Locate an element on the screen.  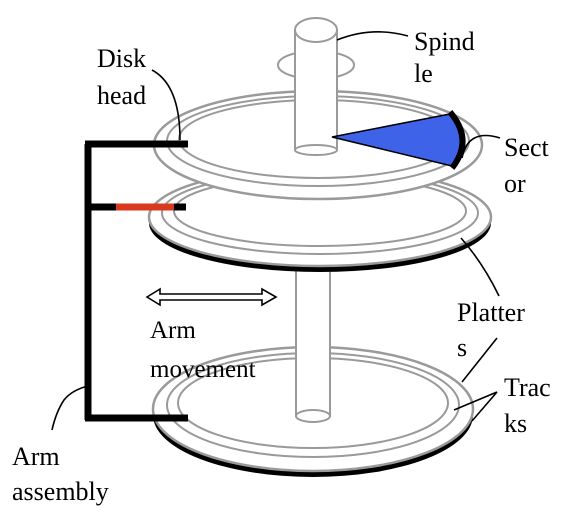
middle-platter is located at coordinates (320, 219).